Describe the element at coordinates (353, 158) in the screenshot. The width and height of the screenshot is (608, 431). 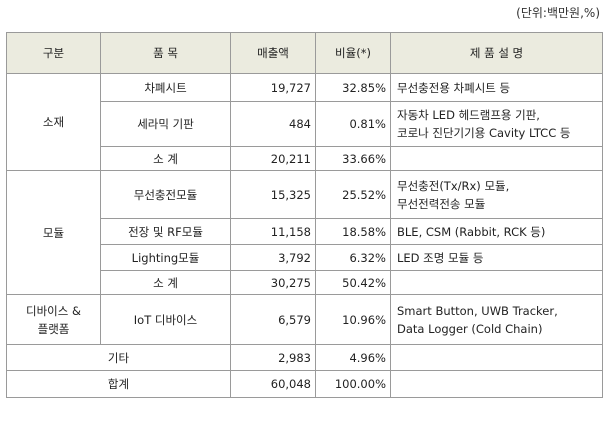
I see `ratio-cell: 33.66%` at that location.